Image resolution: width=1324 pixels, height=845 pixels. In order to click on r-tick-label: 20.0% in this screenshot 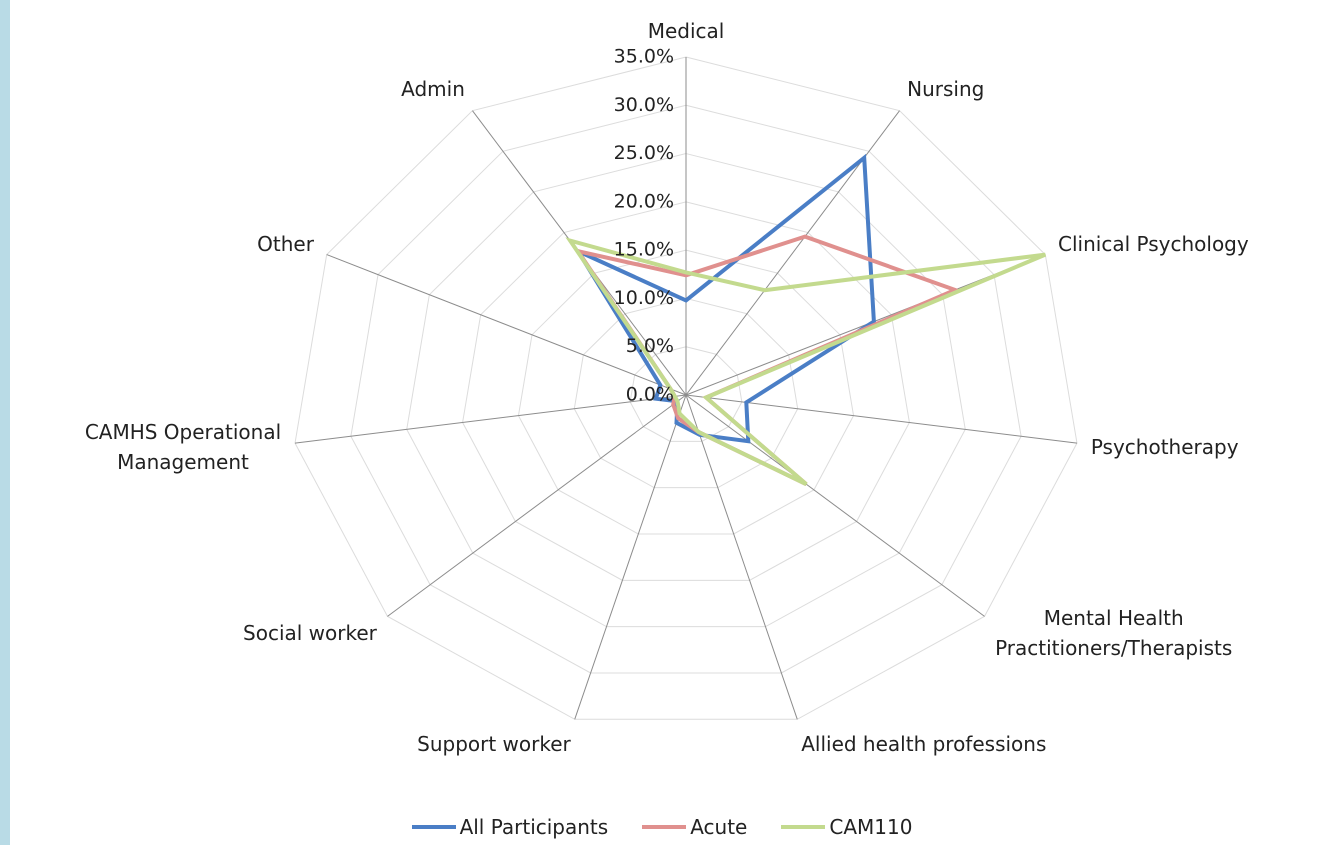, I will do `click(644, 201)`.